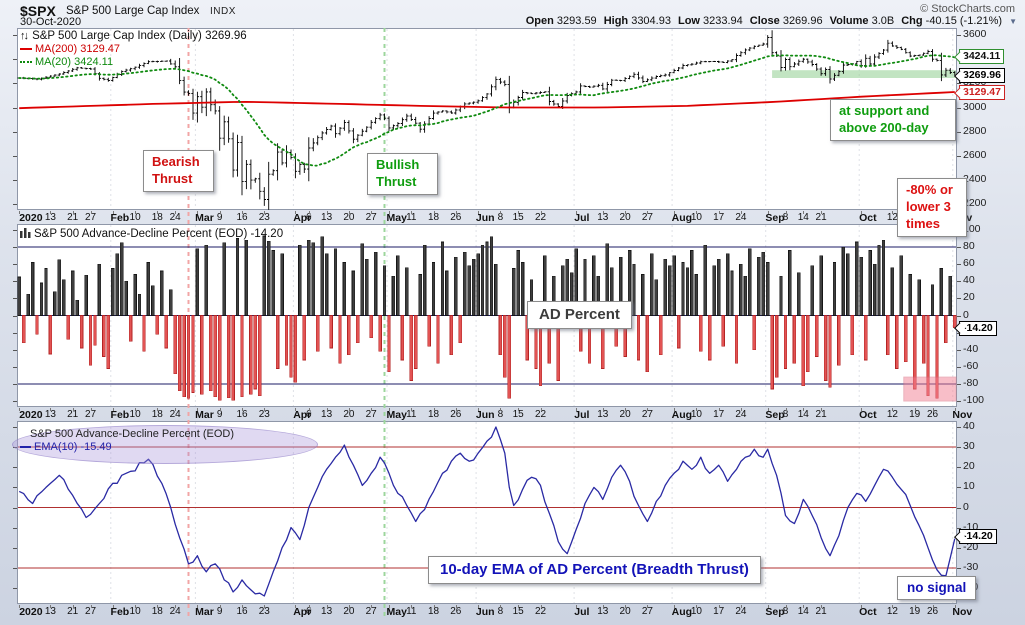  What do you see at coordinates (969, 246) in the screenshot?
I see `y-axis-label: 80` at bounding box center [969, 246].